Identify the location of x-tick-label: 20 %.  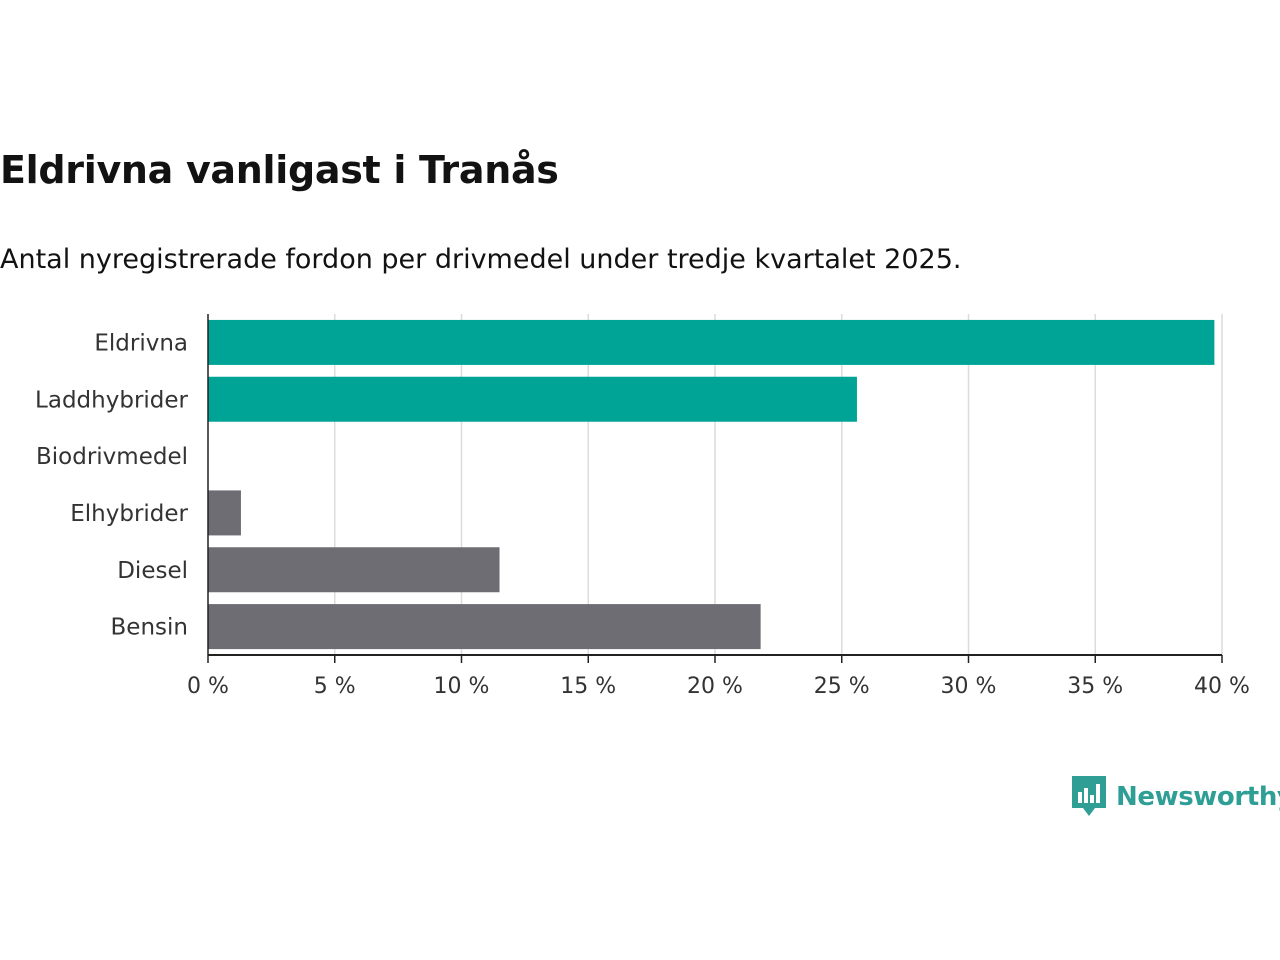
(715, 686).